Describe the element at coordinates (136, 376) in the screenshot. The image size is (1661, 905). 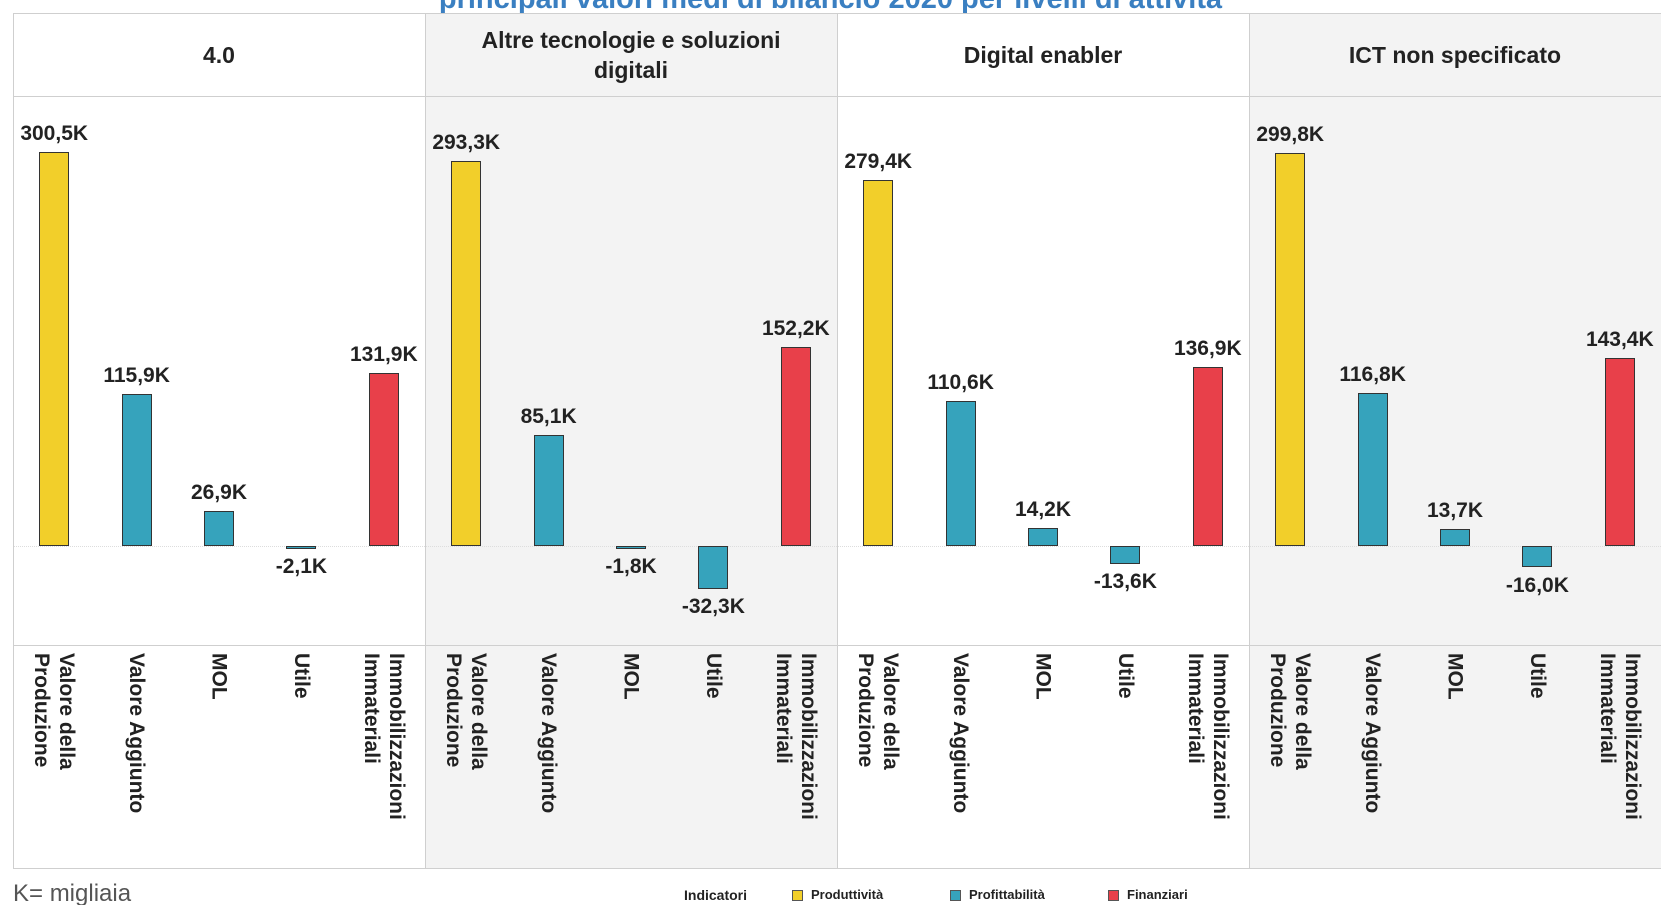
I see `data-label: 115,9K` at that location.